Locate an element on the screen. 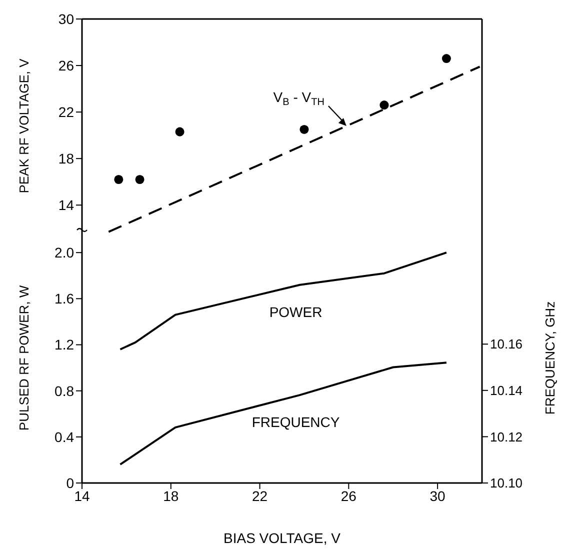 The width and height of the screenshot is (574, 555). x-tick-label: 18 is located at coordinates (171, 496).